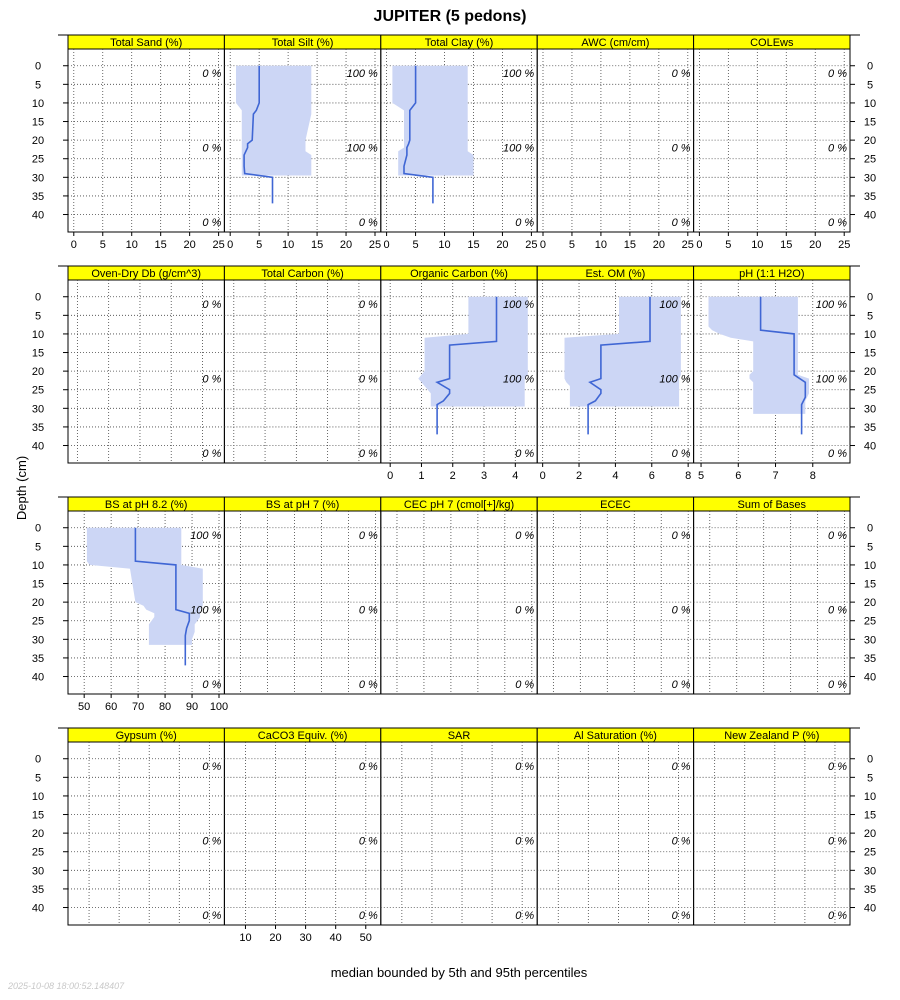  I want to click on panel-strip-label: COLEws, so click(772, 43).